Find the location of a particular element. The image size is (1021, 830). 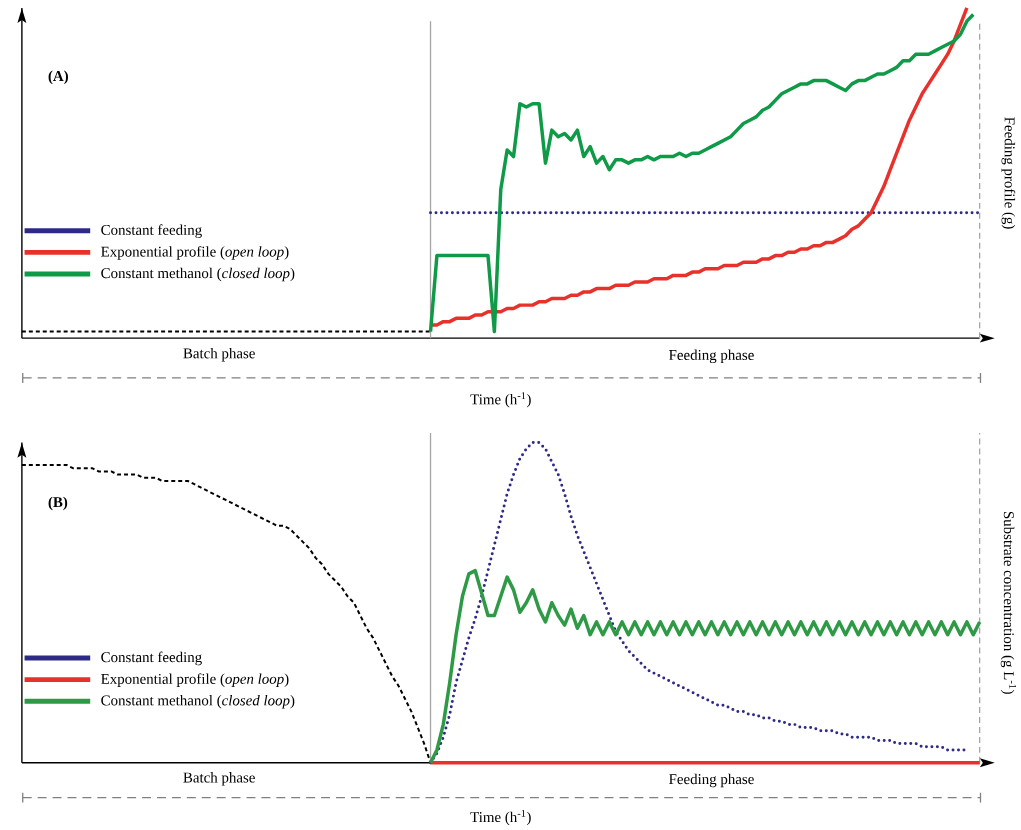

y-axis-title: Feeding profile (g) is located at coordinates (1008, 173).